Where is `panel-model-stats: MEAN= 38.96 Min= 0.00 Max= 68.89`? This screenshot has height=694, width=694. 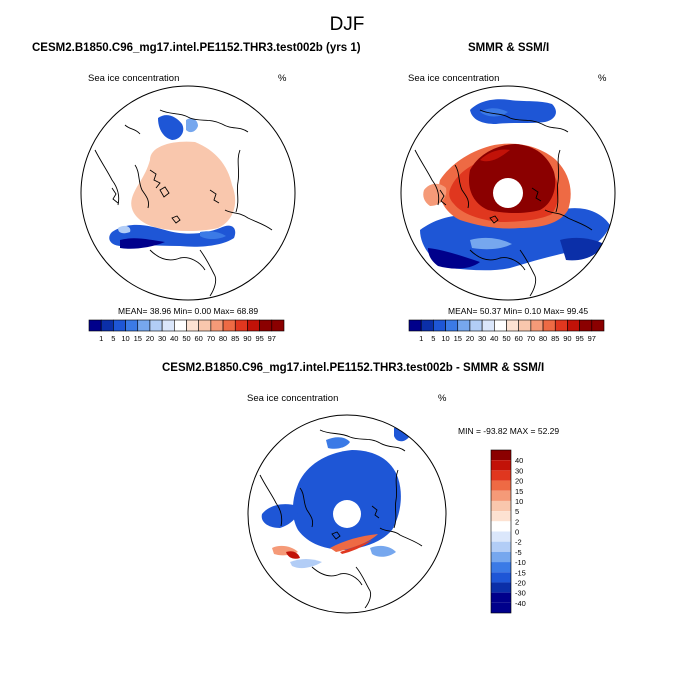 panel-model-stats: MEAN= 38.96 Min= 0.00 Max= 68.89 is located at coordinates (188, 311).